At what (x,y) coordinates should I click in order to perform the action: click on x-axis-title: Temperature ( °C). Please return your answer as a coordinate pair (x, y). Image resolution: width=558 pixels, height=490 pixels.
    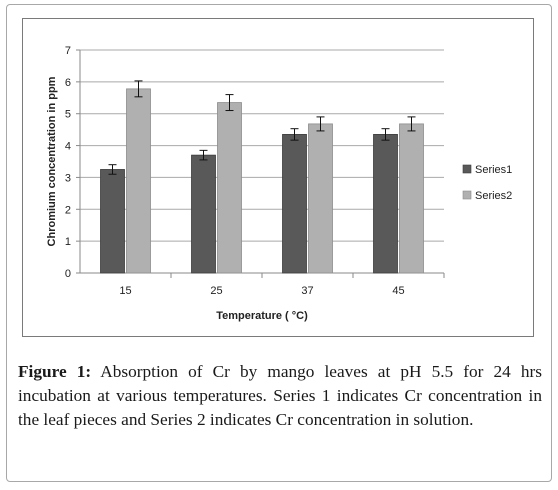
    Looking at the image, I should click on (262, 316).